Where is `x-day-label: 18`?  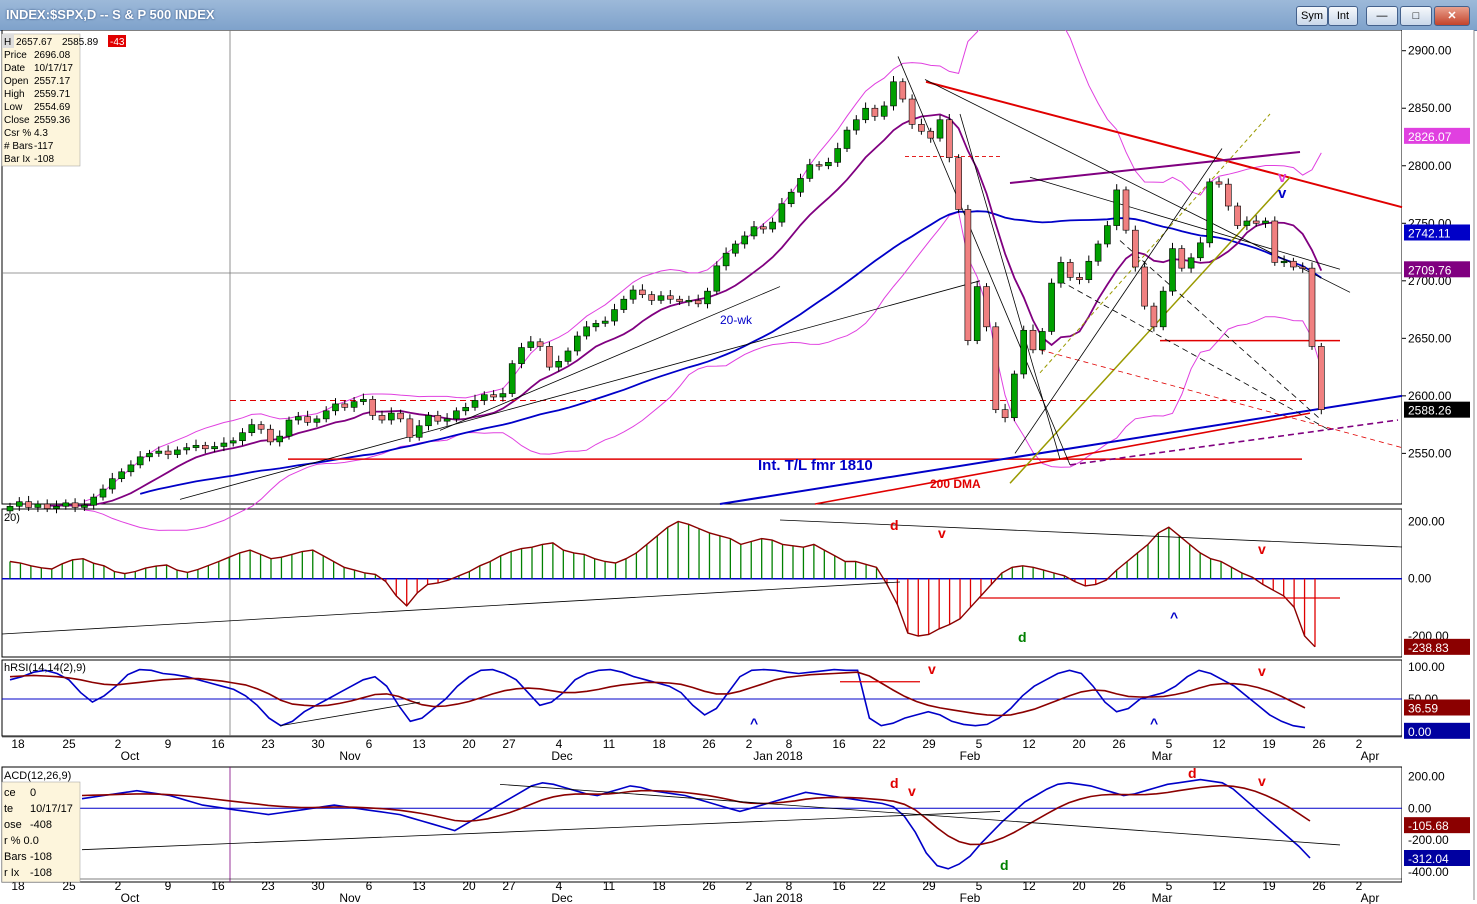 x-day-label: 18 is located at coordinates (659, 744).